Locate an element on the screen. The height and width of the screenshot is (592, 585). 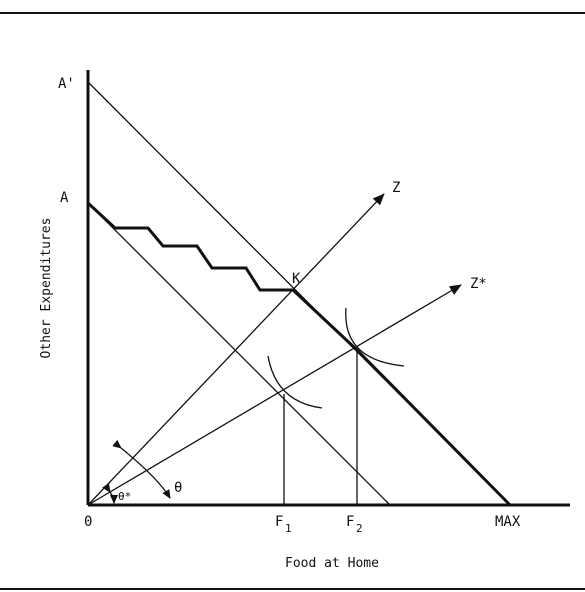
x-tick-f1: F is located at coordinates (279, 522).